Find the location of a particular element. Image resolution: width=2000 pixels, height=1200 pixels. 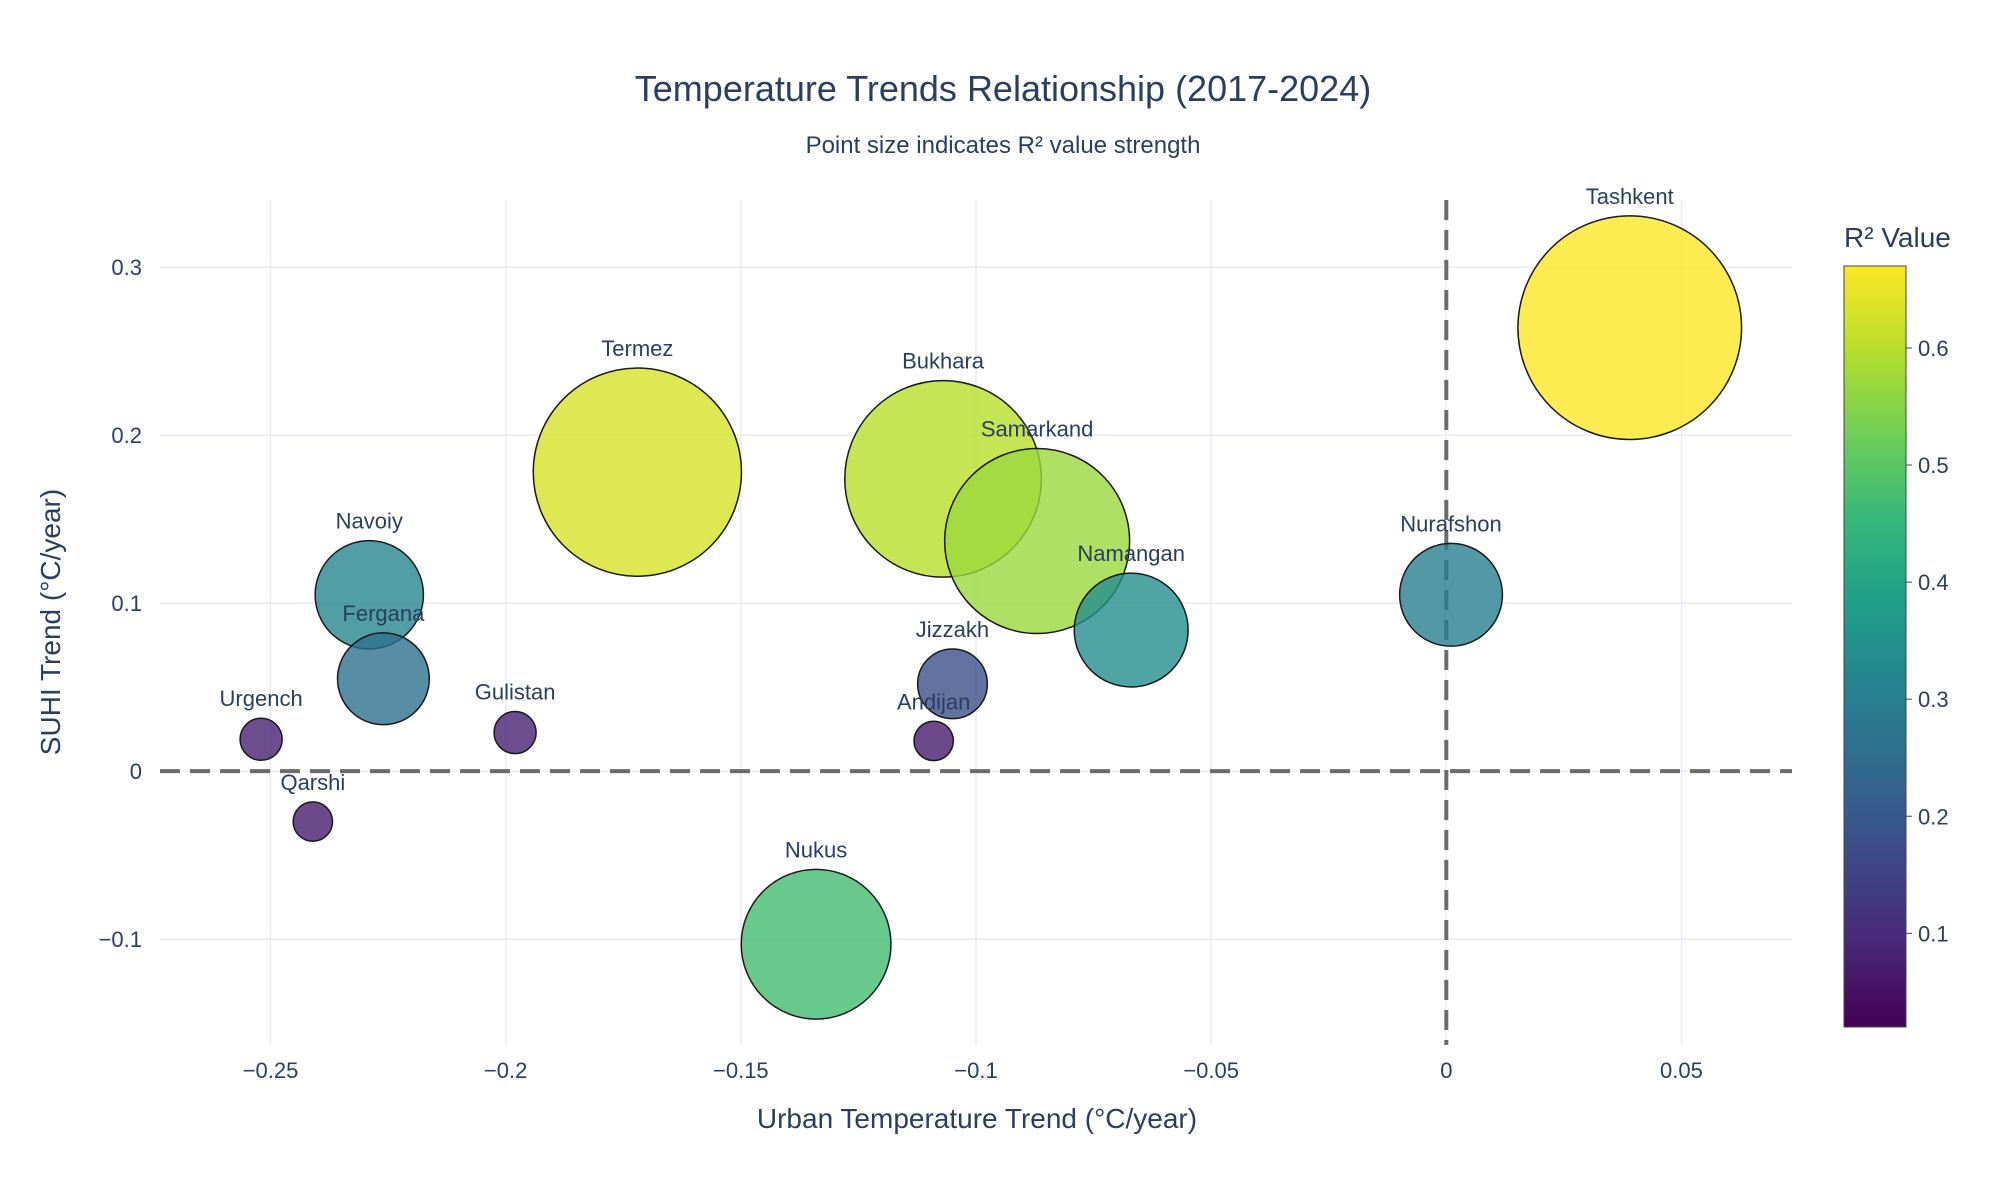

colorbar-ticks: 0.1 0.2 0.3 0.4 0.5 0.6 is located at coordinates (1927, 641).